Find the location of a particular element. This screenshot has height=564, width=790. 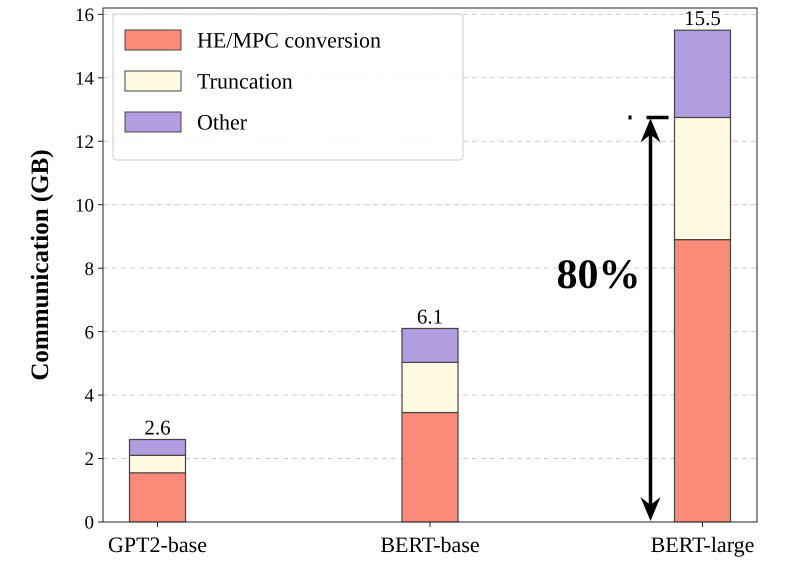

annotation: 80% is located at coordinates (598, 275).